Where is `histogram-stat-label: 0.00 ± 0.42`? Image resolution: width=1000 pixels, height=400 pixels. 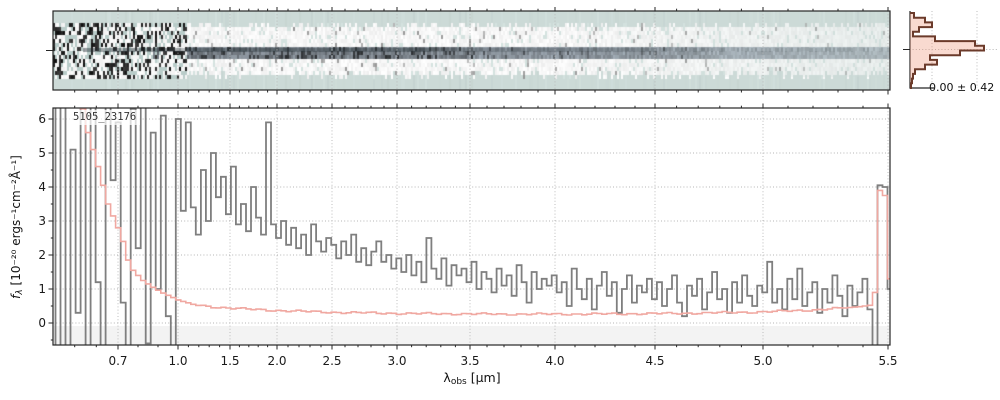
histogram-stat-label: 0.00 ± 0.42 is located at coordinates (962, 87).